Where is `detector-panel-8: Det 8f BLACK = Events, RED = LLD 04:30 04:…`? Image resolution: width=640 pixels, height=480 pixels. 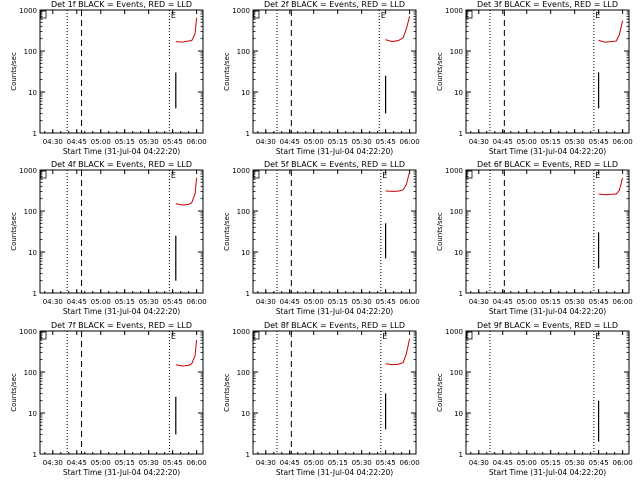
detector-panel-8: Det 8f BLACK = Events, RED = LLD 04:30 04:… is located at coordinates (321, 399).